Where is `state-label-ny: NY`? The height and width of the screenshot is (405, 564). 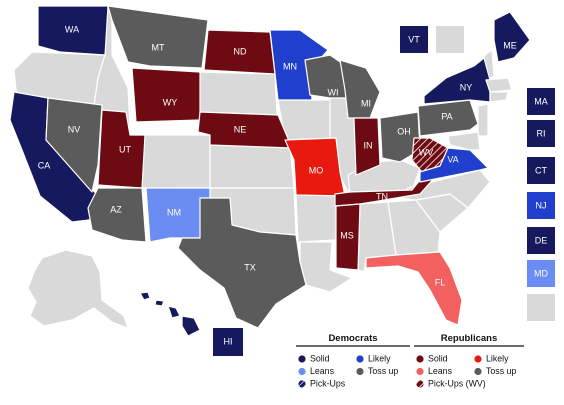 state-label-ny: NY is located at coordinates (466, 87).